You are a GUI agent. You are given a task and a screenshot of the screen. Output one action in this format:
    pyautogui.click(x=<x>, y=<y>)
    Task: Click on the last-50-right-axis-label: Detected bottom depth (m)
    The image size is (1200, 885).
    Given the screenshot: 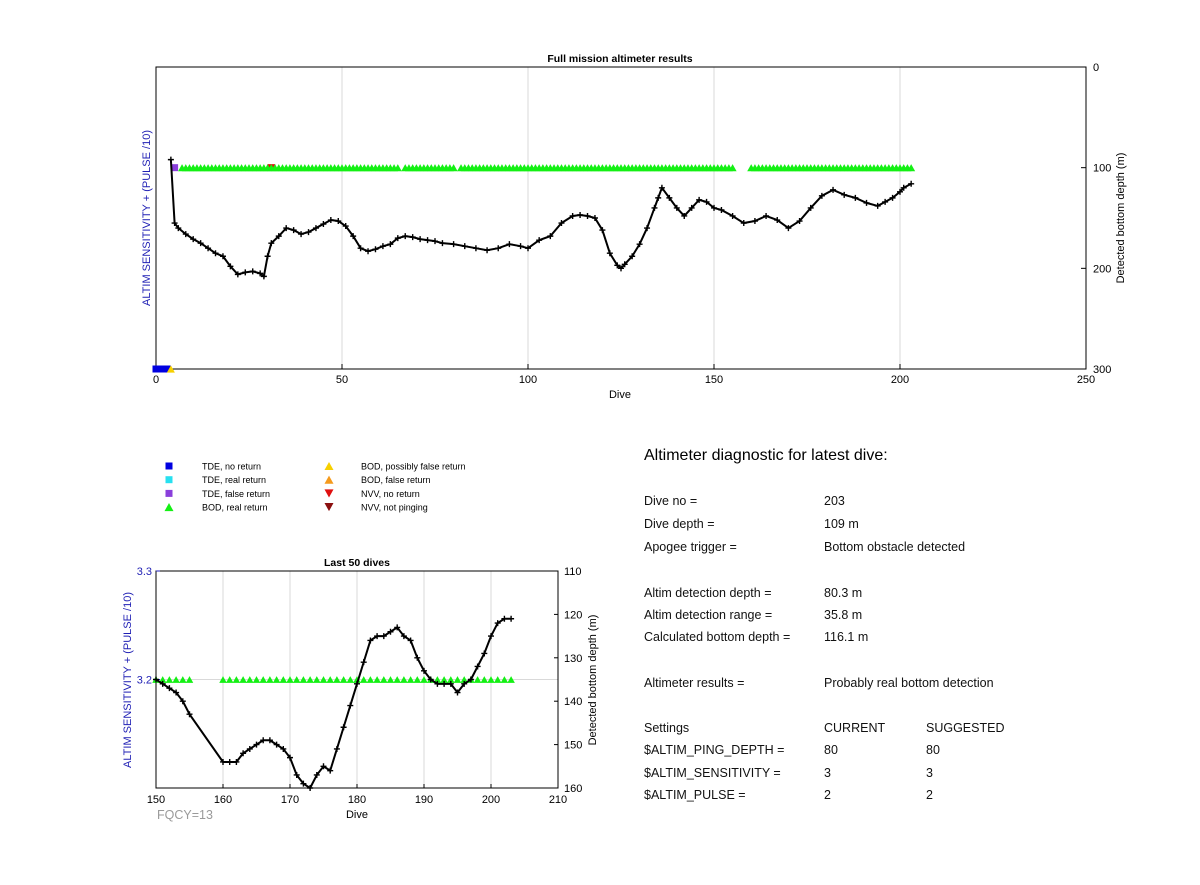 What is the action you would take?
    pyautogui.click(x=593, y=680)
    